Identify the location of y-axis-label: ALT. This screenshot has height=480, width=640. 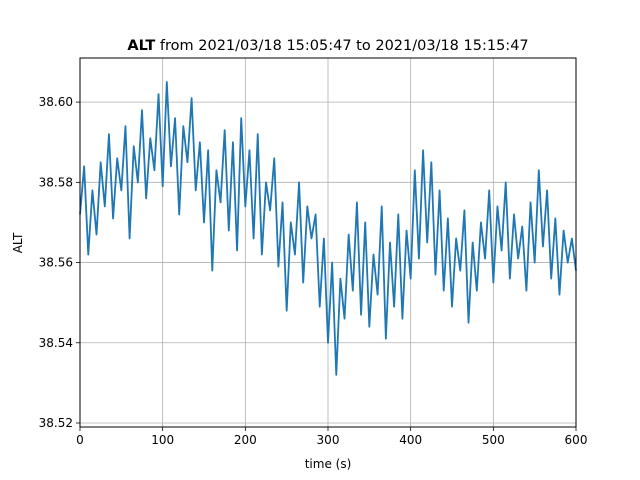
(18, 242).